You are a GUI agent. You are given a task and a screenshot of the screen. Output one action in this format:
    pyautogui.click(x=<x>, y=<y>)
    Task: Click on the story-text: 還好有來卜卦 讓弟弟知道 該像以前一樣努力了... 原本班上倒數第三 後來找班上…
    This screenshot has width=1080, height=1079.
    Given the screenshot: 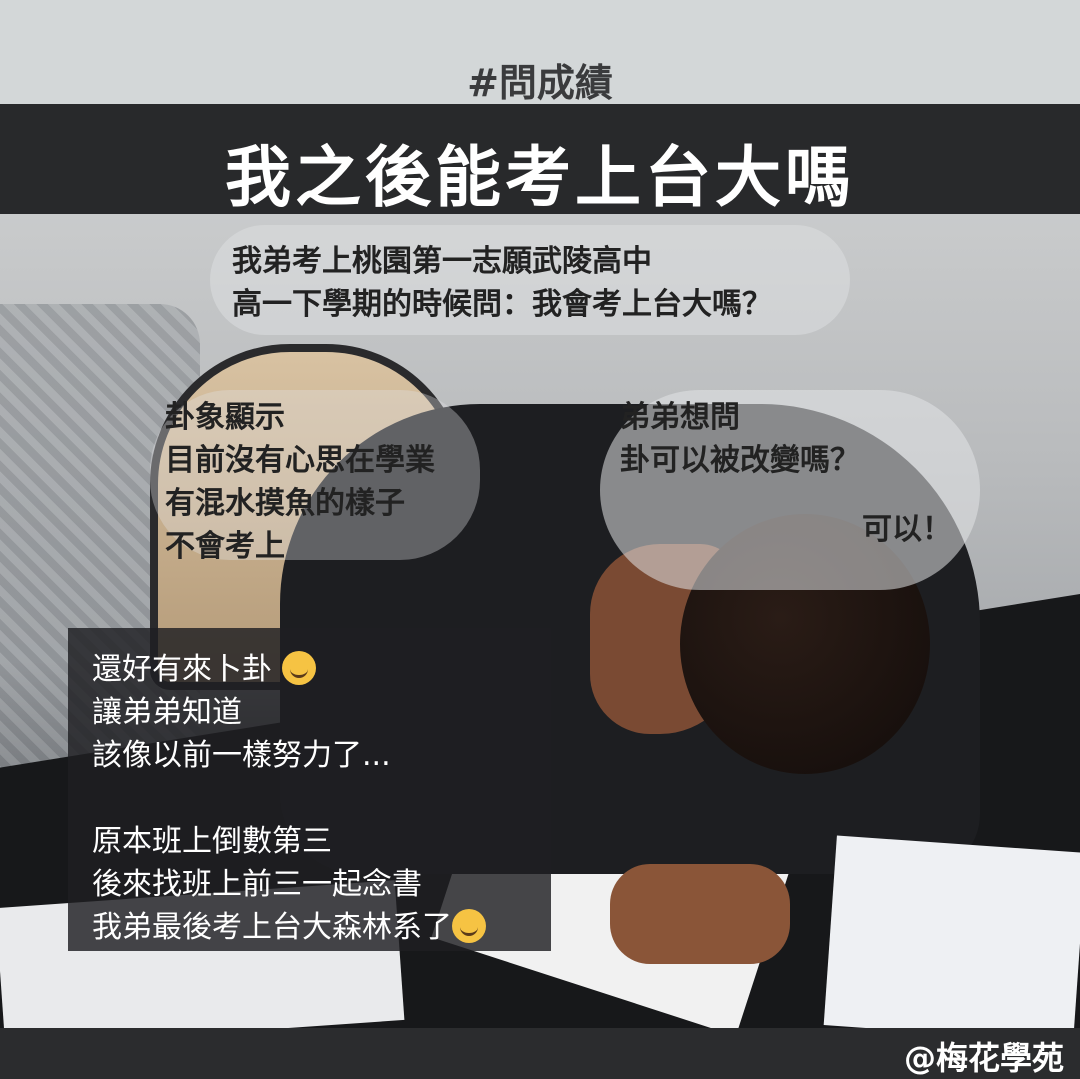 What is the action you would take?
    pyautogui.click(x=289, y=798)
    